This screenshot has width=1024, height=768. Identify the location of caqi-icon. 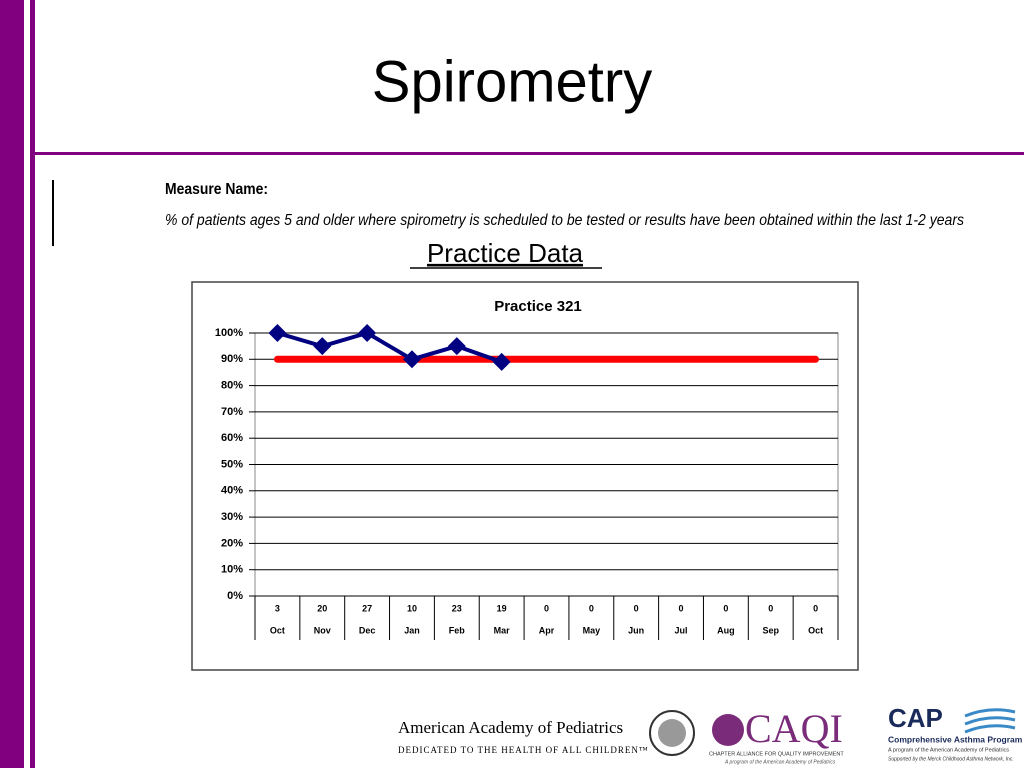
(728, 730).